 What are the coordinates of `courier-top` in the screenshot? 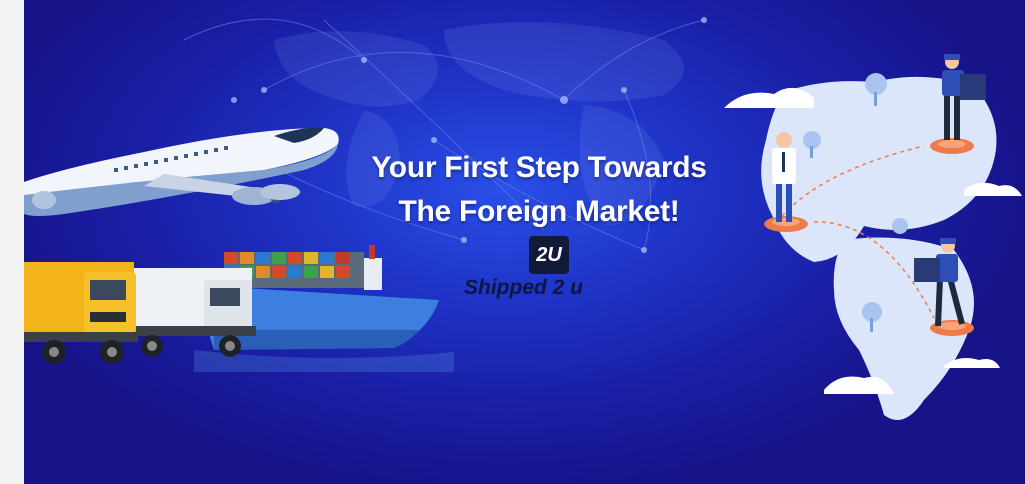 It's located at (964, 97).